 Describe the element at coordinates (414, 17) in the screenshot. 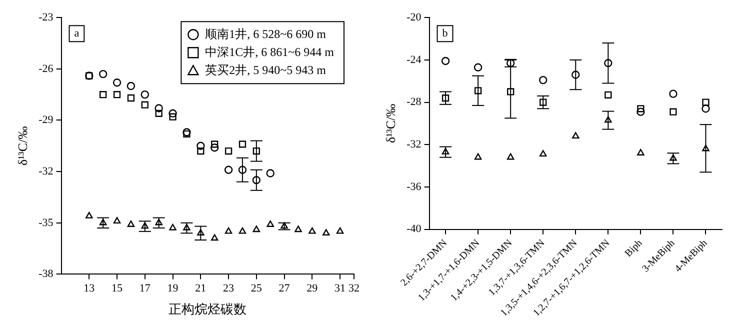

I see `y-tick-label: -20` at that location.